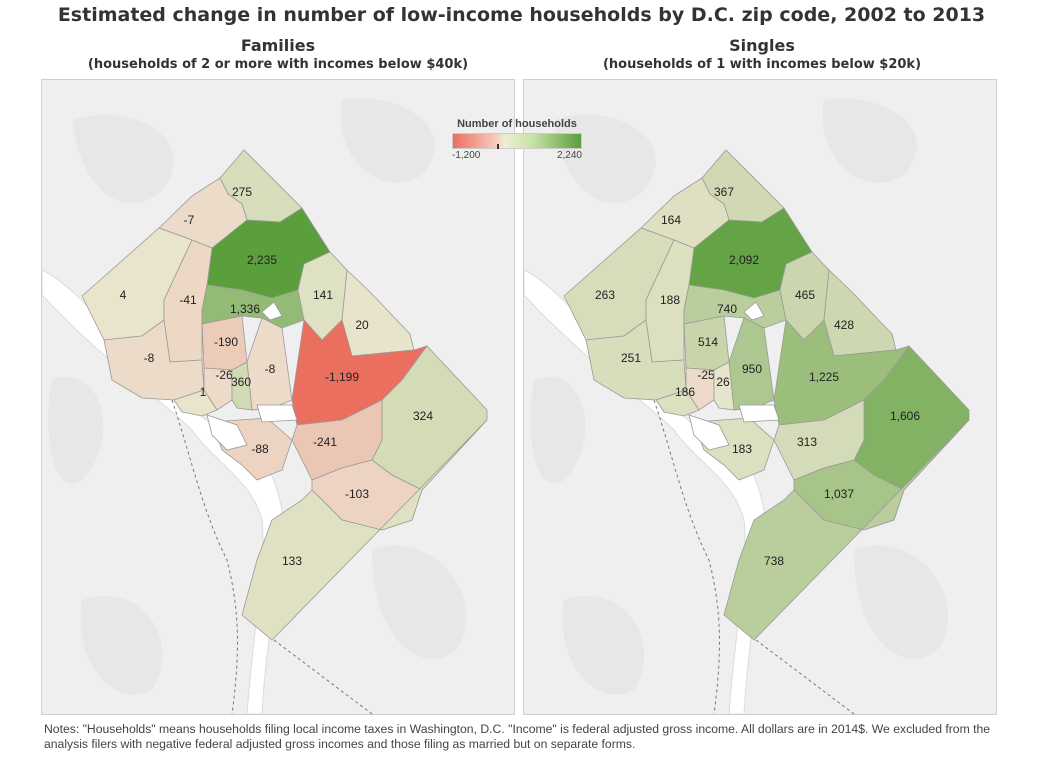 The image size is (1043, 765). I want to click on families-zip-value-label: -88, so click(260, 449).